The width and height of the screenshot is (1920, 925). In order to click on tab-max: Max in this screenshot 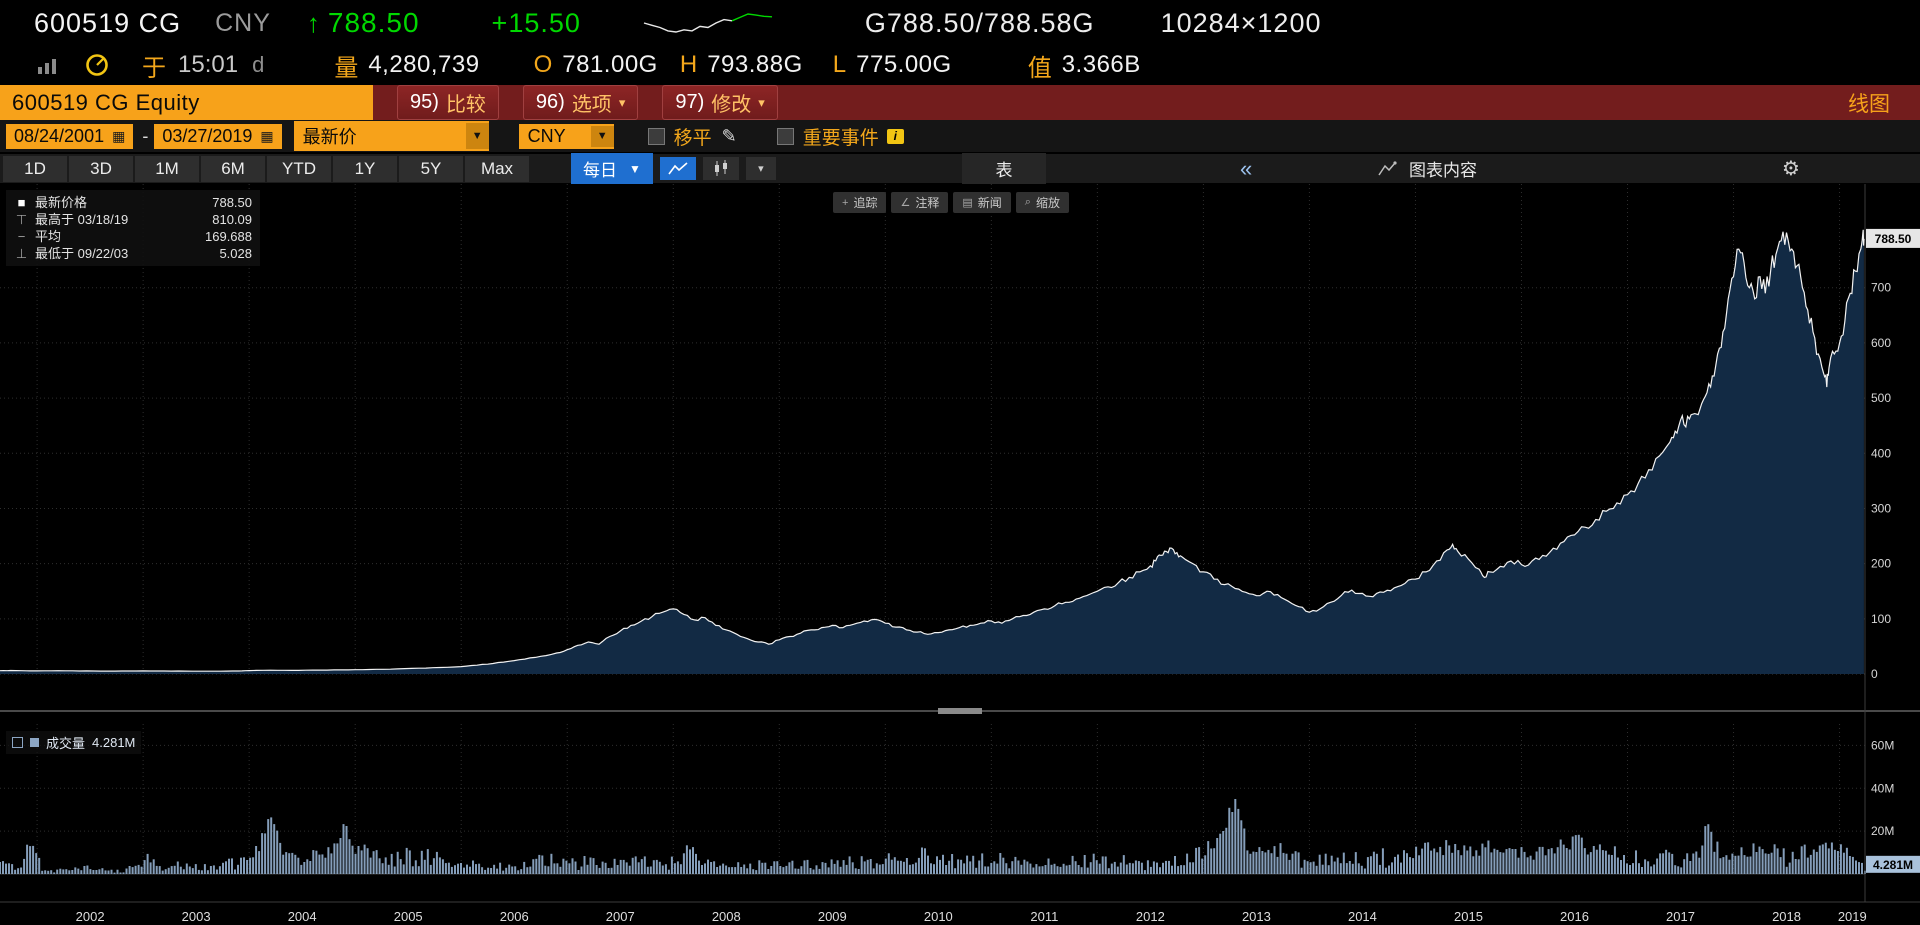, I will do `click(497, 168)`.